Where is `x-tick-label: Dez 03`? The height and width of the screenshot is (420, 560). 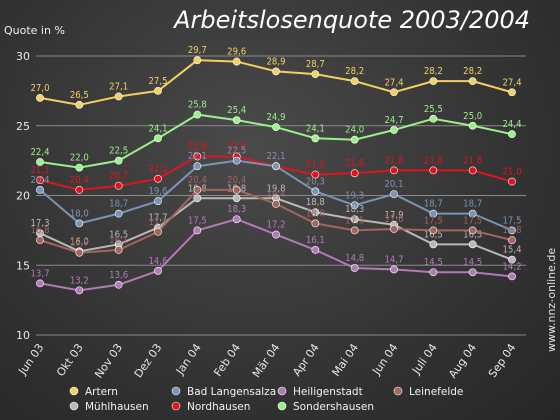 x-tick-label: Dez 03 is located at coordinates (148, 360).